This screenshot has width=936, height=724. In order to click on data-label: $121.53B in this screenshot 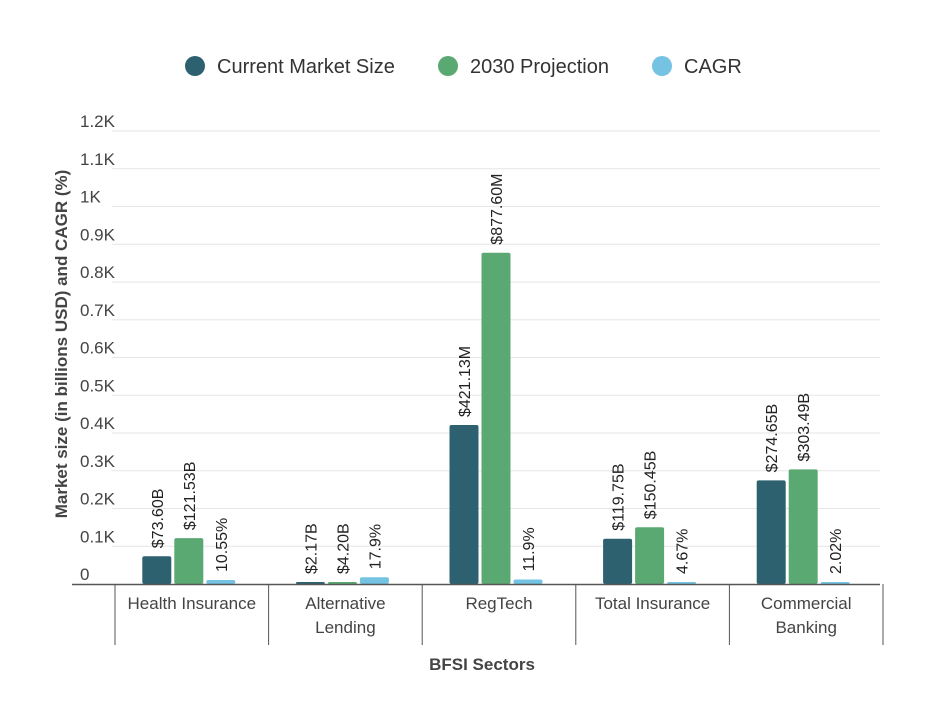, I will do `click(190, 496)`.